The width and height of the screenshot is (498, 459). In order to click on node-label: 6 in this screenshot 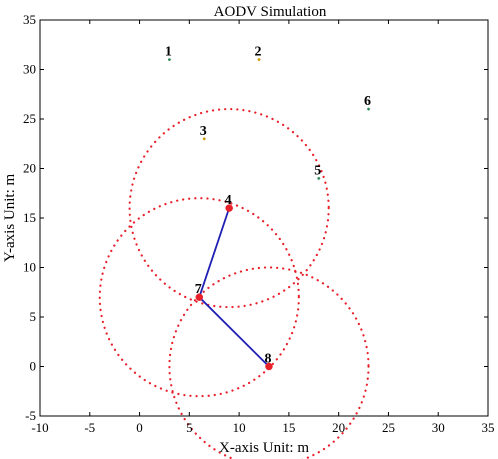, I will do `click(367, 101)`.